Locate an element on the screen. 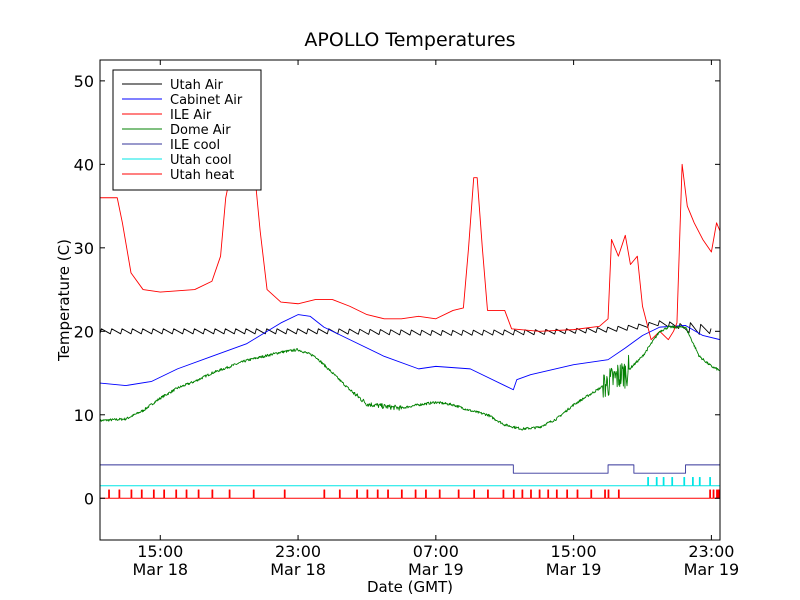 The image size is (800, 600). legend-label-ile-air: ILE Air is located at coordinates (191, 115).